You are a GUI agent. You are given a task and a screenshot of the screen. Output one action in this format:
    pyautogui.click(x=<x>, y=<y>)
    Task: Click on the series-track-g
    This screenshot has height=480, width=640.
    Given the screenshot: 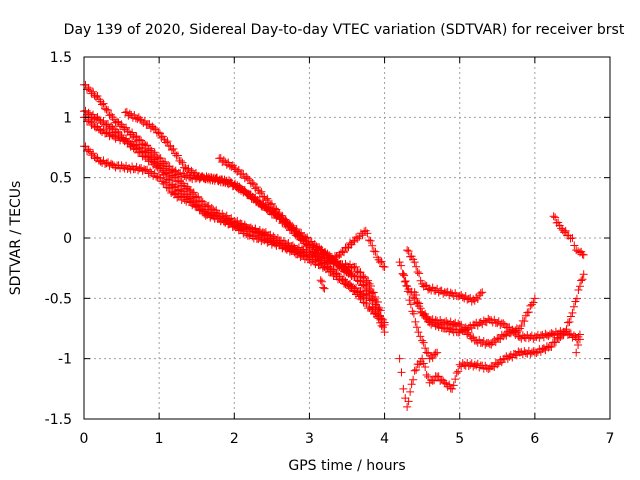 What is the action you would take?
    pyautogui.click(x=491, y=340)
    